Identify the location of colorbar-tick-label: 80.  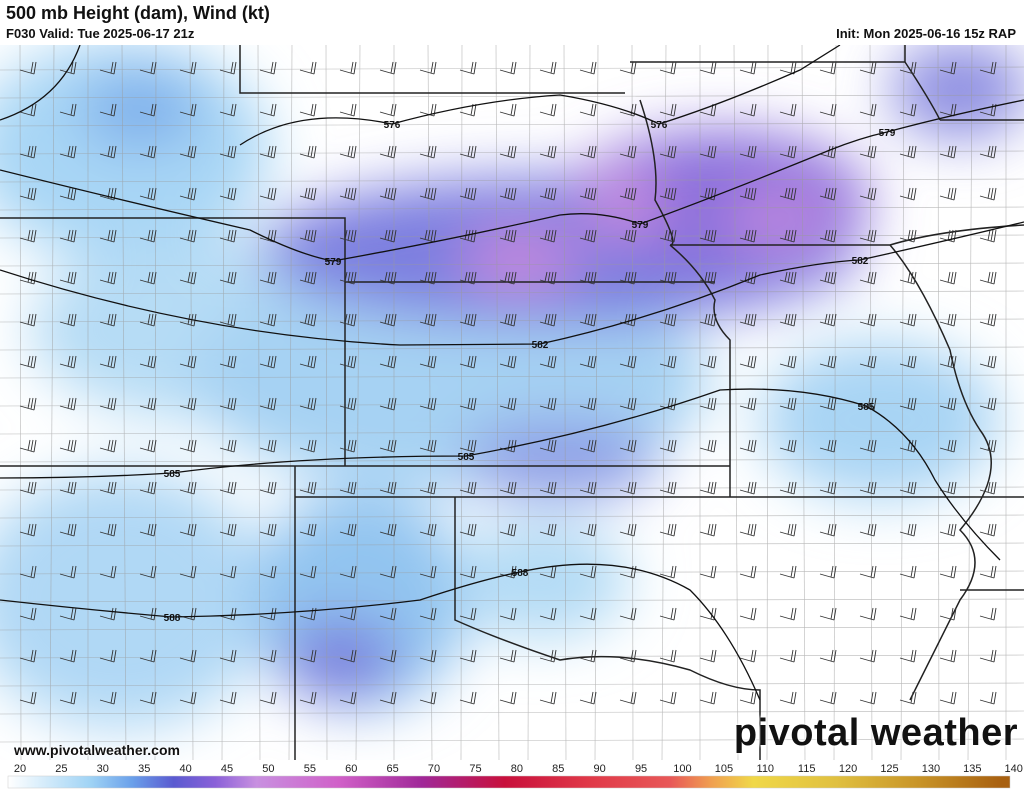
(517, 769).